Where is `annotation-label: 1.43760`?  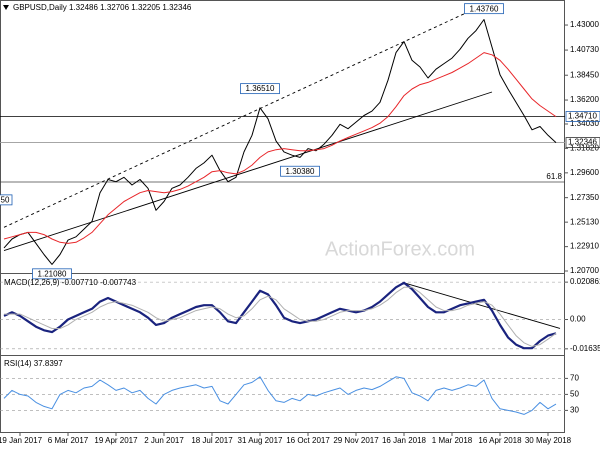 annotation-label: 1.43760 is located at coordinates (484, 8).